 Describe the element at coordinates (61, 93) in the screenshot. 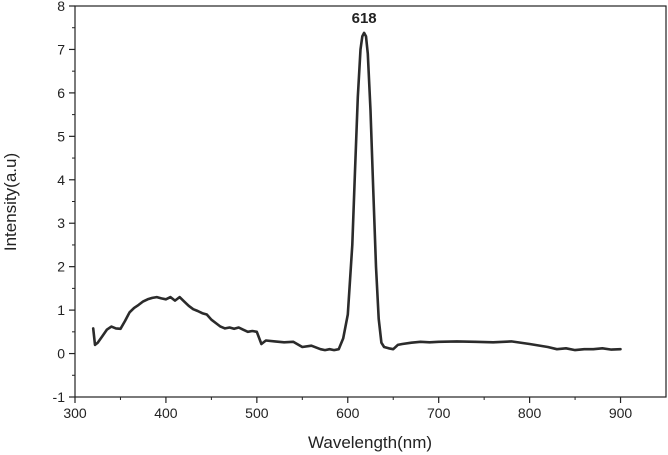

I see `y-tick-label: 6` at that location.